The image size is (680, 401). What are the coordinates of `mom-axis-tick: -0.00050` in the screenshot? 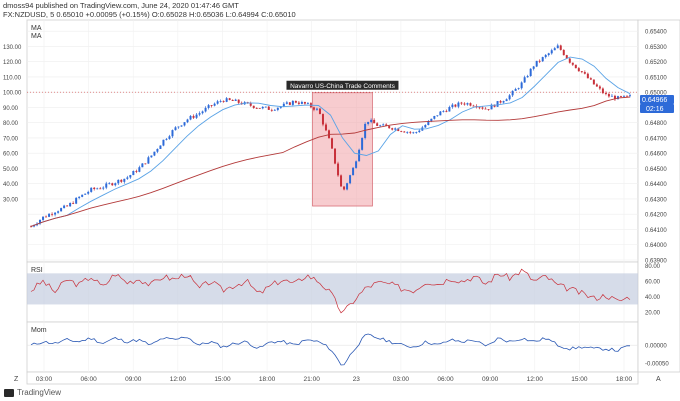 It's located at (657, 364).